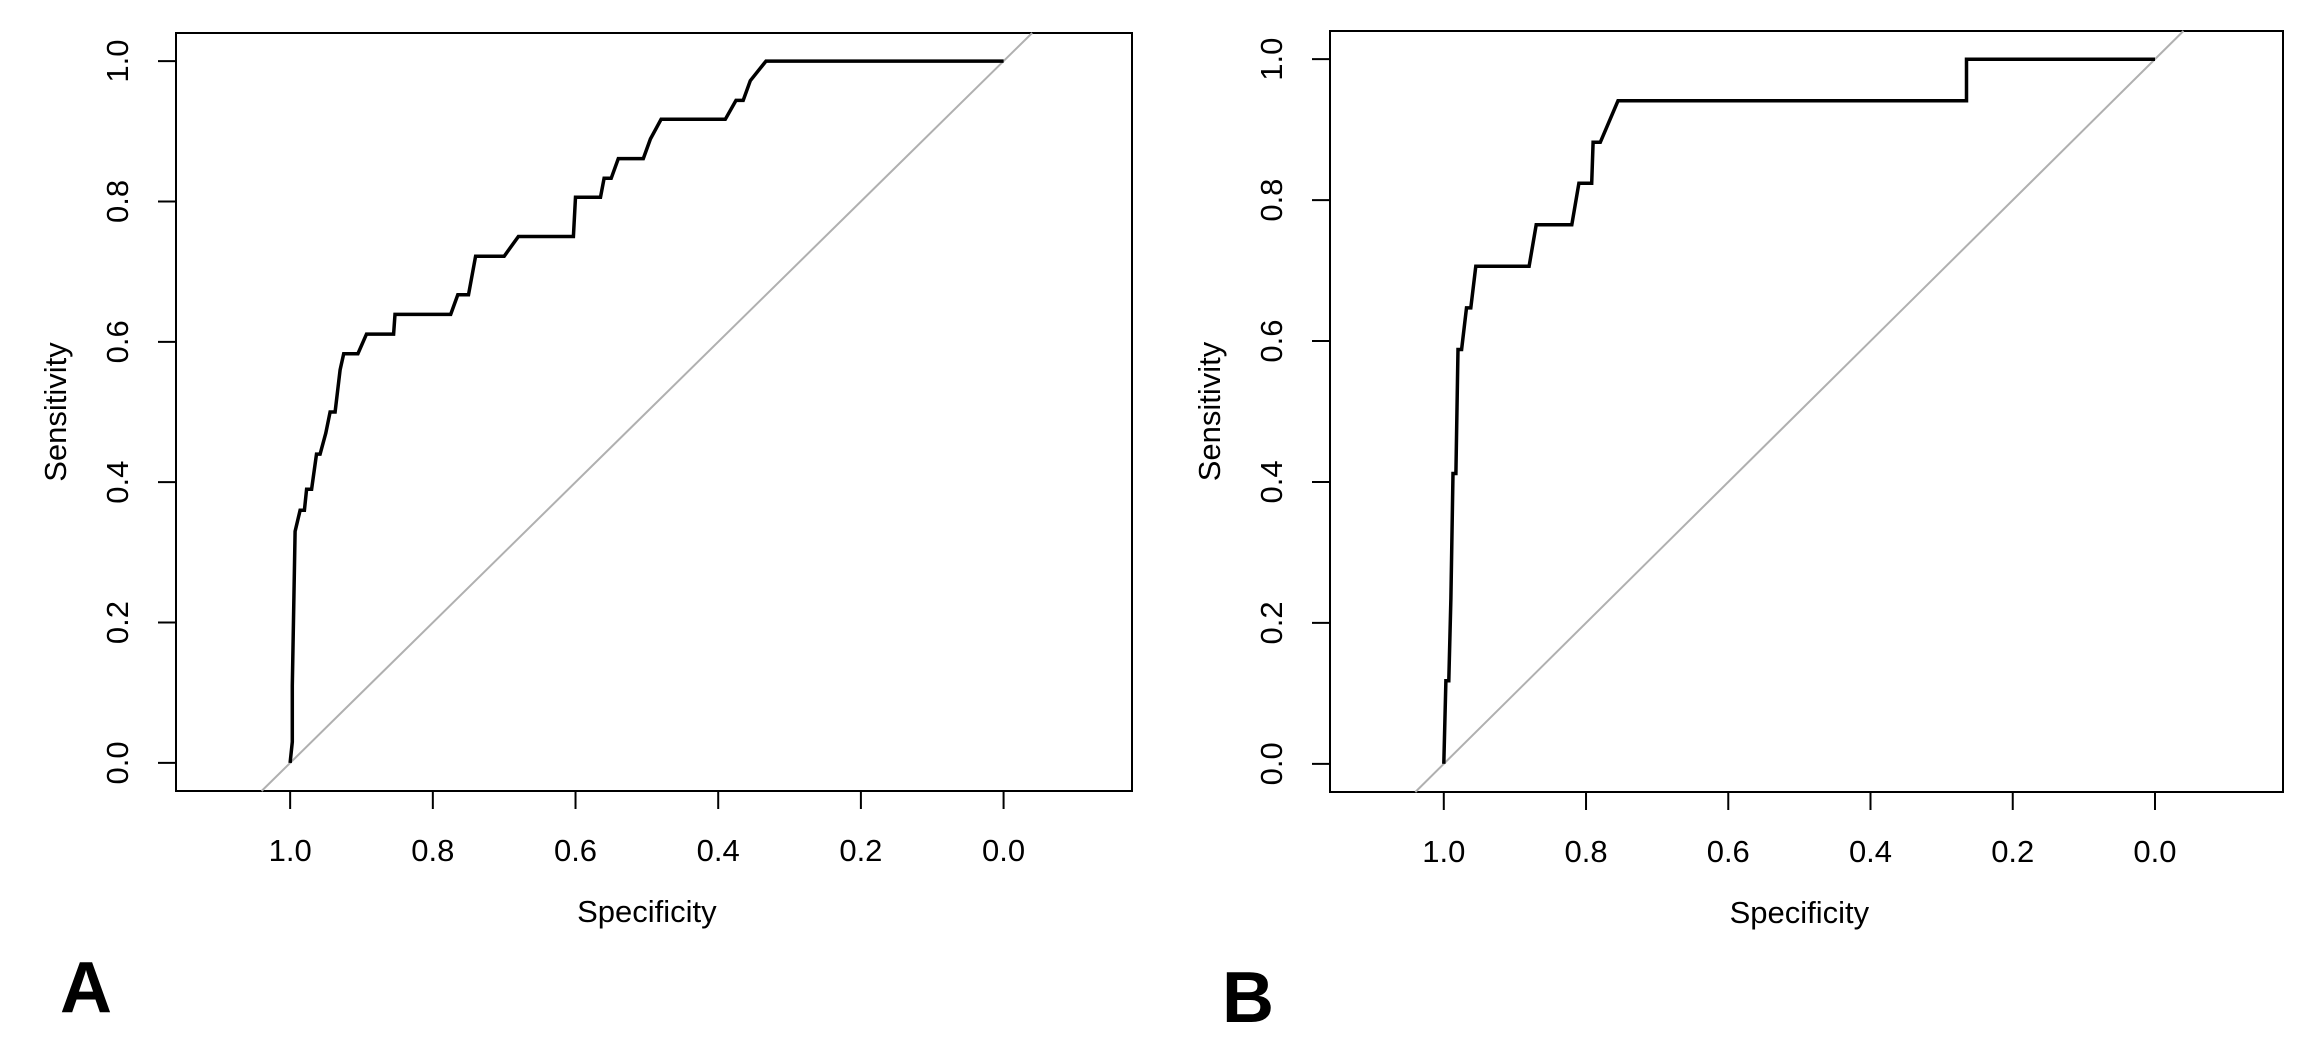 The image size is (2315, 1052). Describe the element at coordinates (86, 988) in the screenshot. I see `panel-a-label: A` at that location.